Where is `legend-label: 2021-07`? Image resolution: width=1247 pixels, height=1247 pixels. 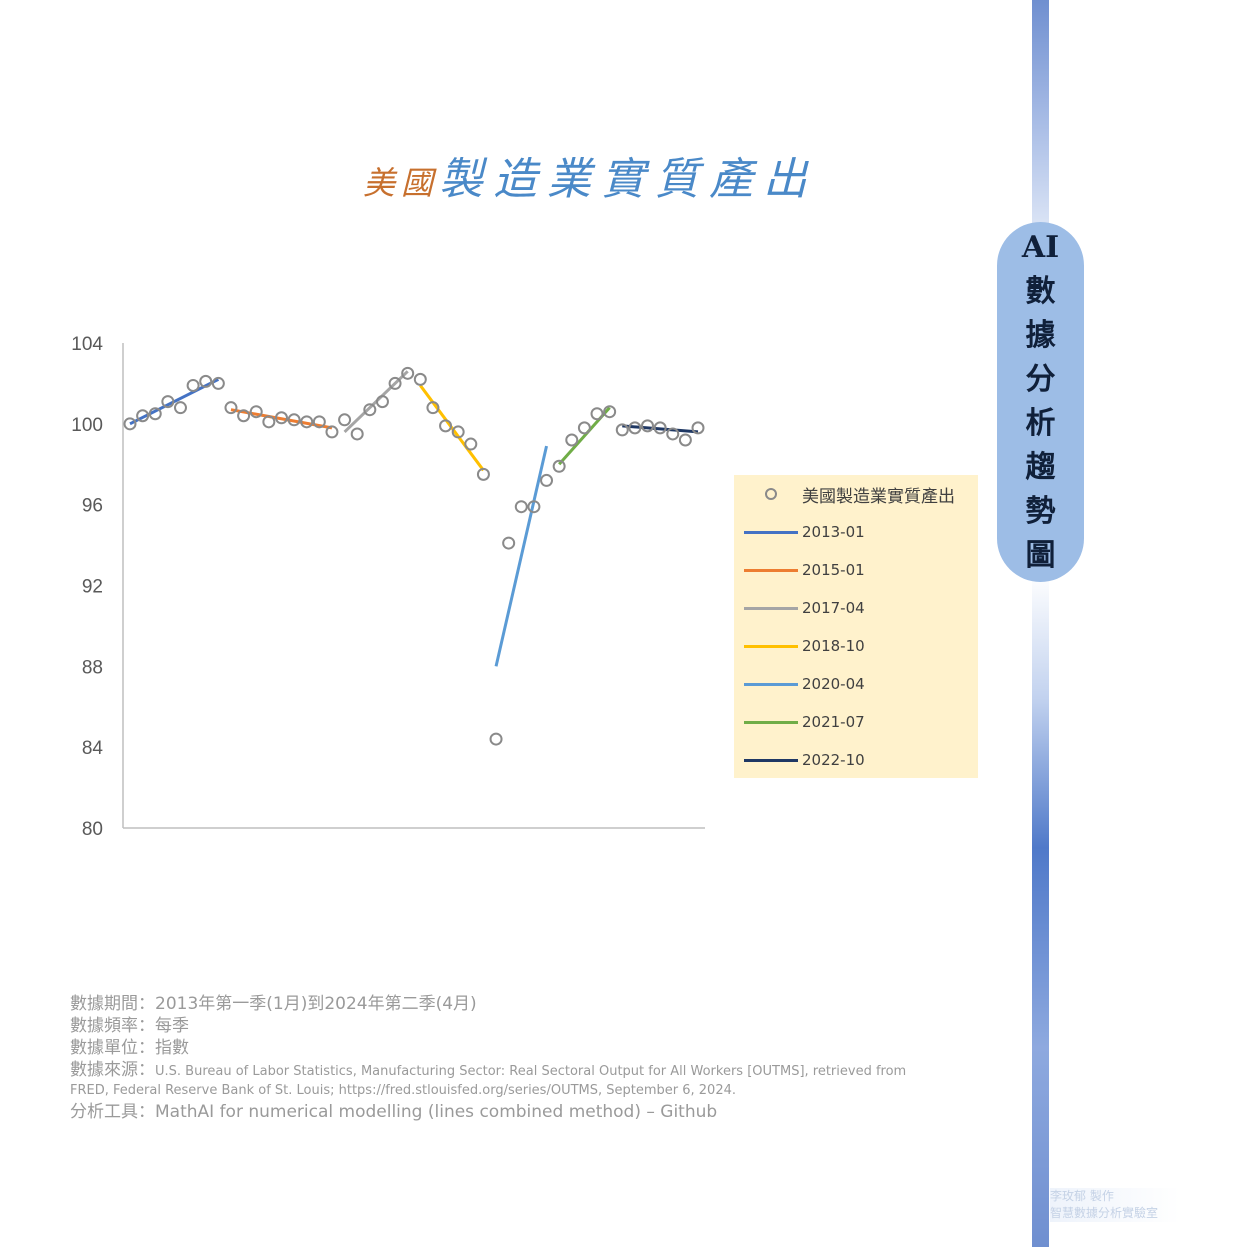 legend-label: 2021-07 is located at coordinates (833, 722).